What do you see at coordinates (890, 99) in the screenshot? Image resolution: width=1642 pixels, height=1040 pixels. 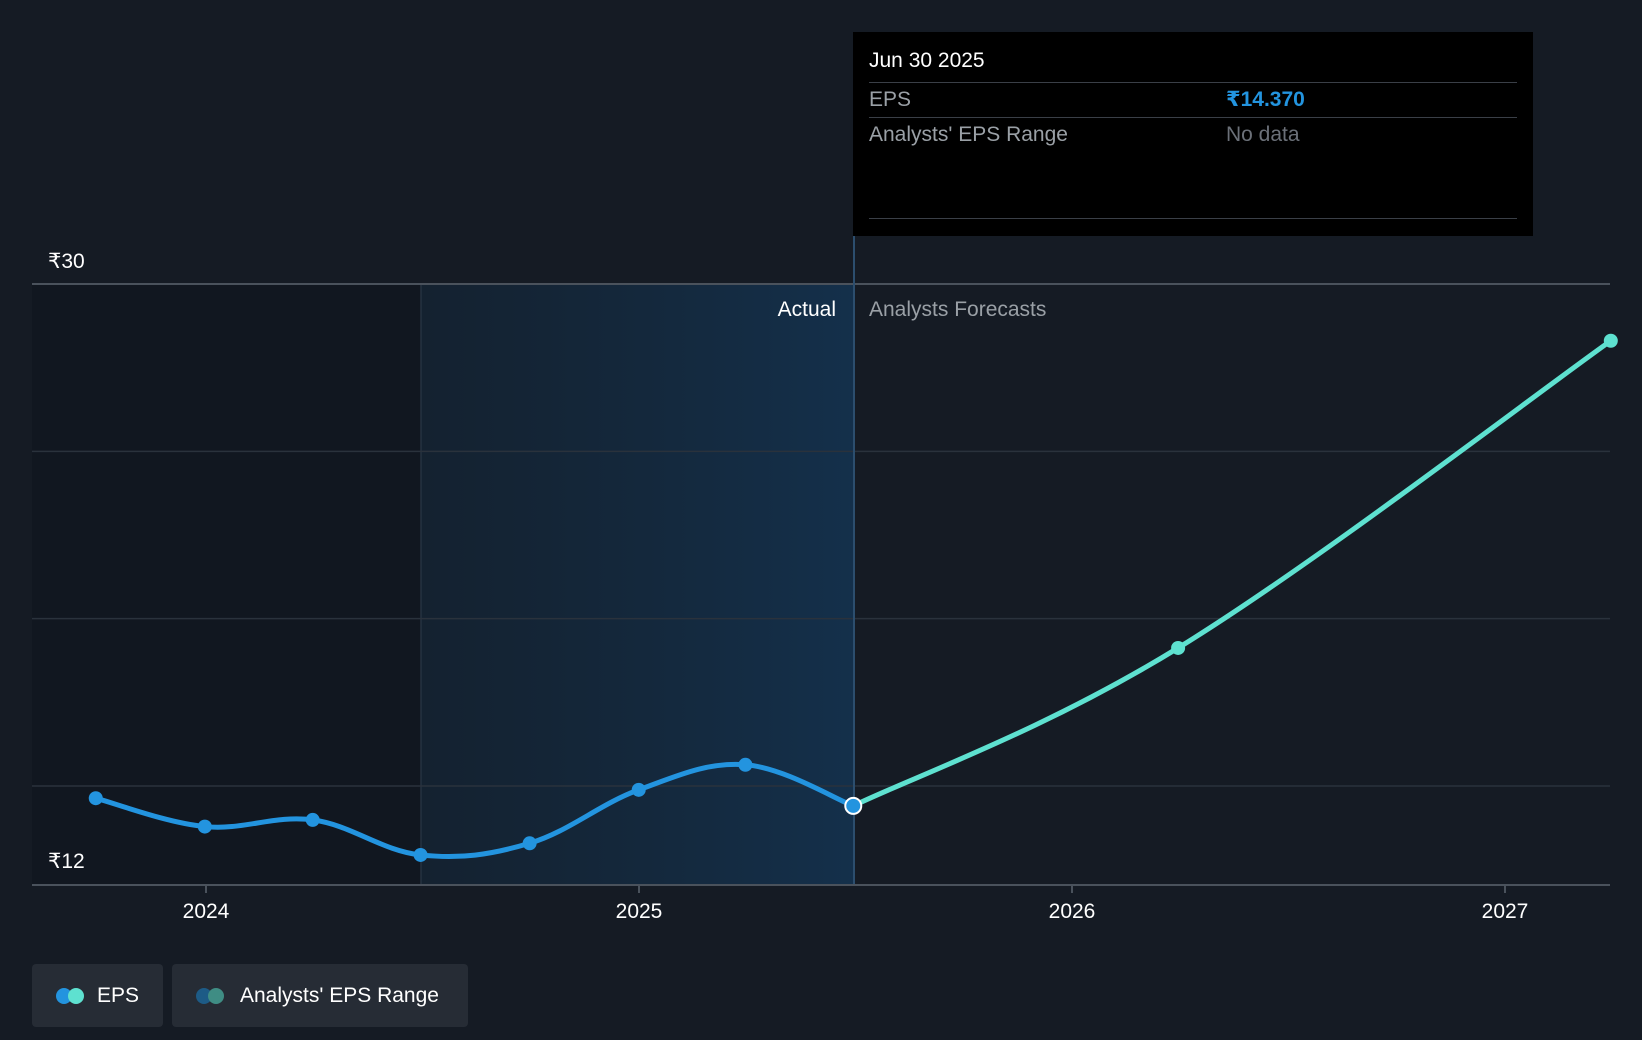 I see `tooltip-eps-label: EPS` at bounding box center [890, 99].